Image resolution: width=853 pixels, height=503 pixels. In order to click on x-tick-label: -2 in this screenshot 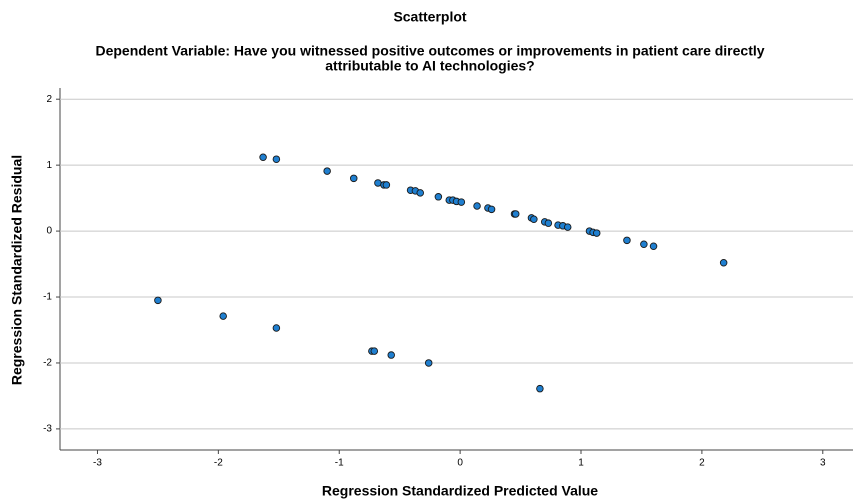, I will do `click(218, 463)`.